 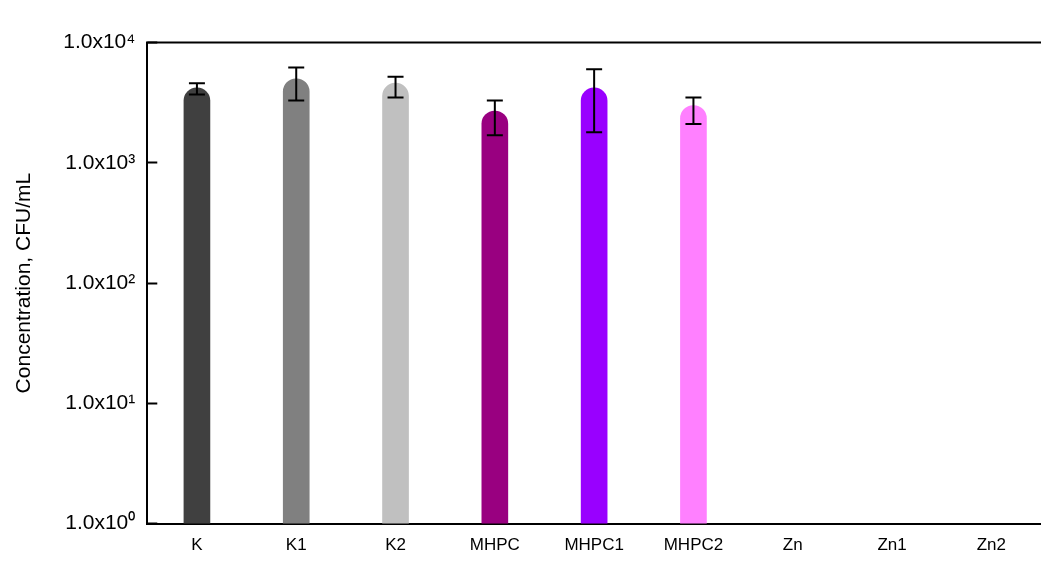 I want to click on y-tick-label: 1.0x10¹, so click(x=100, y=402).